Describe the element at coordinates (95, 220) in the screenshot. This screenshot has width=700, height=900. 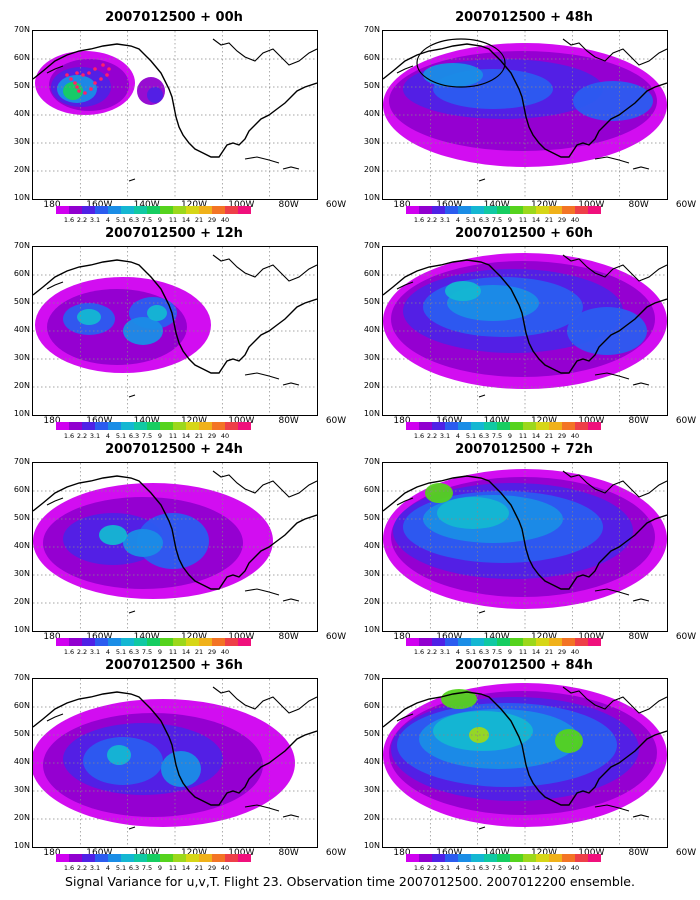
I see `colorbar-tick-label: 3.1` at that location.